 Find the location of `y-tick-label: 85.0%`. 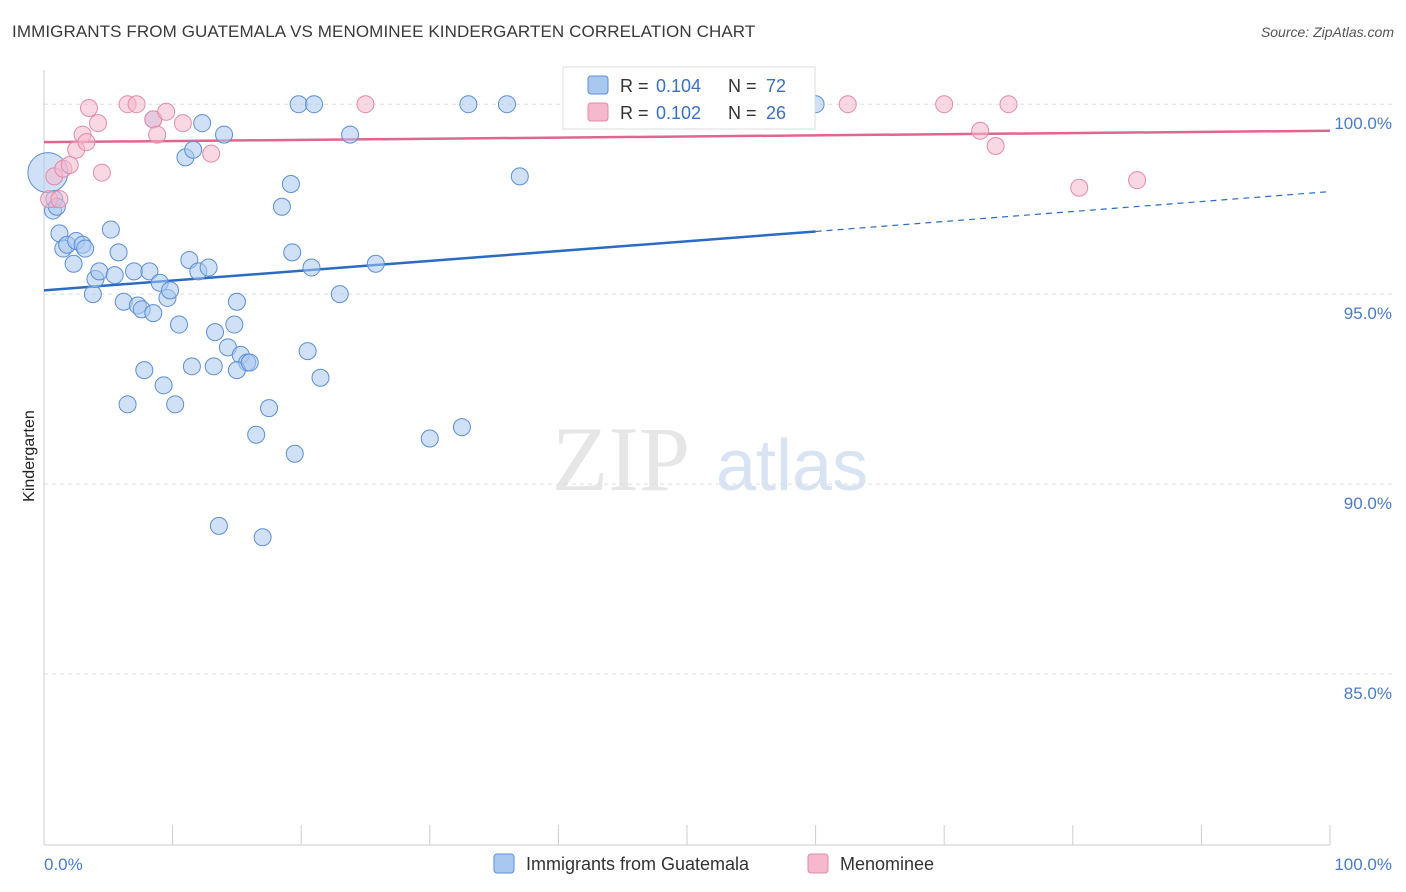

y-tick-label: 85.0% is located at coordinates (1368, 693).